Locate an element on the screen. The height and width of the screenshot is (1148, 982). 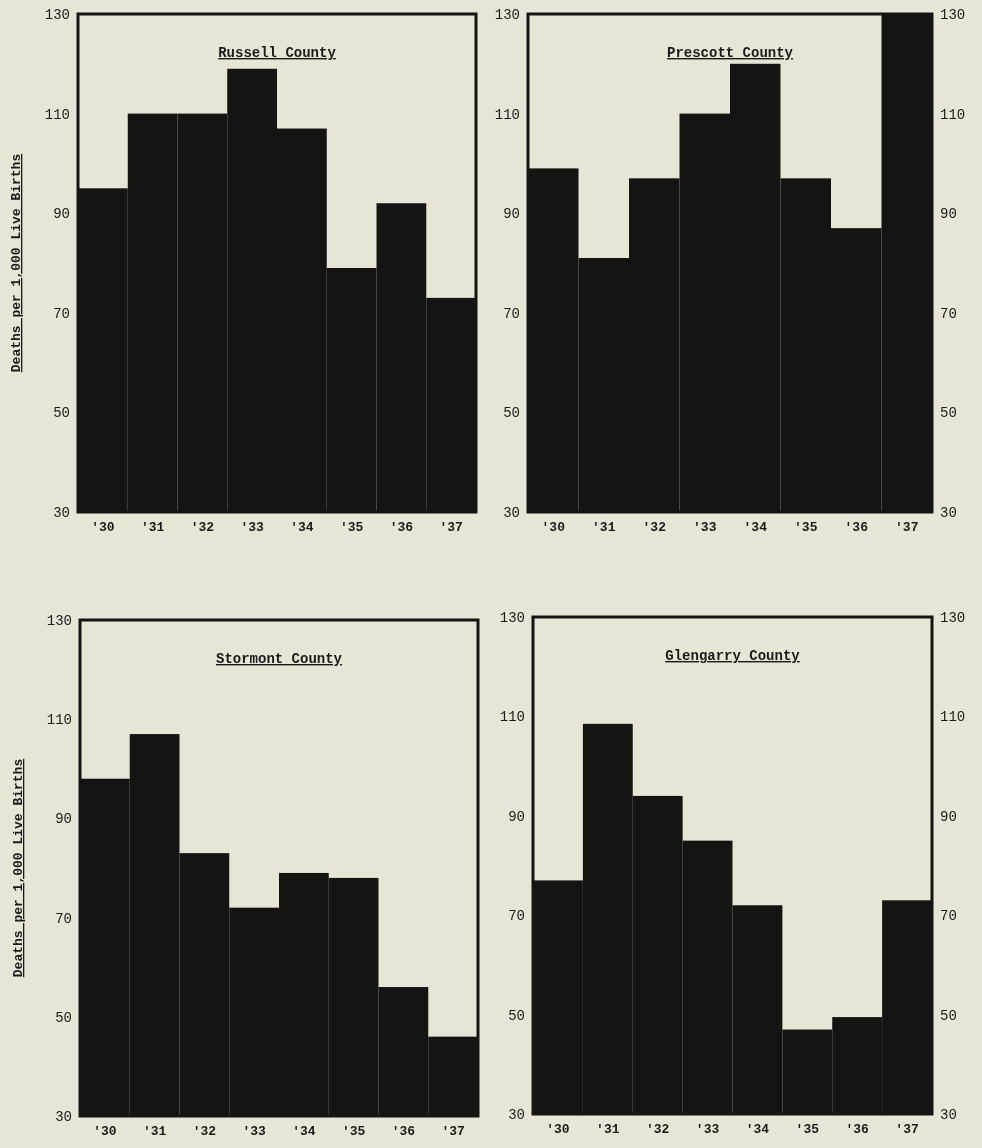
text: Stormont County is located at coordinates (279, 659).